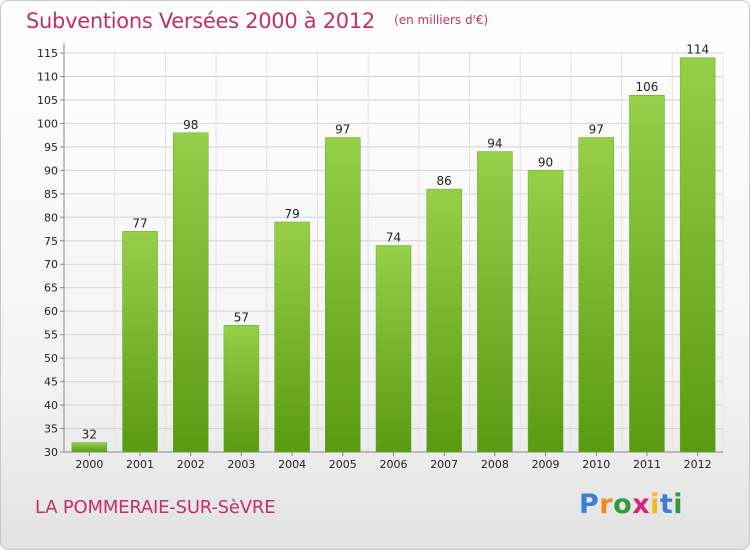 Image resolution: width=750 pixels, height=550 pixels. What do you see at coordinates (51, 429) in the screenshot?
I see `y-tick-label: 35` at bounding box center [51, 429].